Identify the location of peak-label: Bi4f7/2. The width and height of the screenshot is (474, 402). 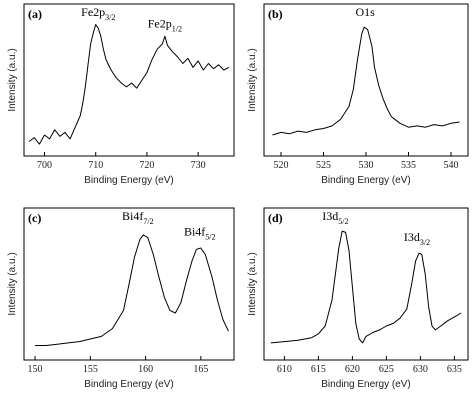
(138, 217).